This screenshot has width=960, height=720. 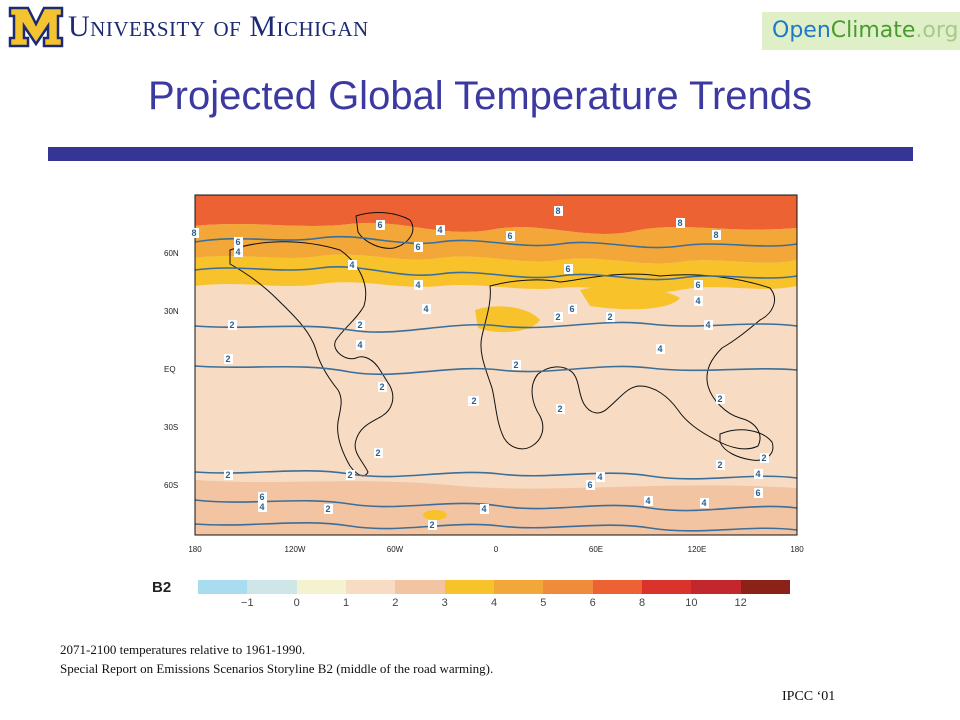 I want to click on lon-label: 60W, so click(x=395, y=549).